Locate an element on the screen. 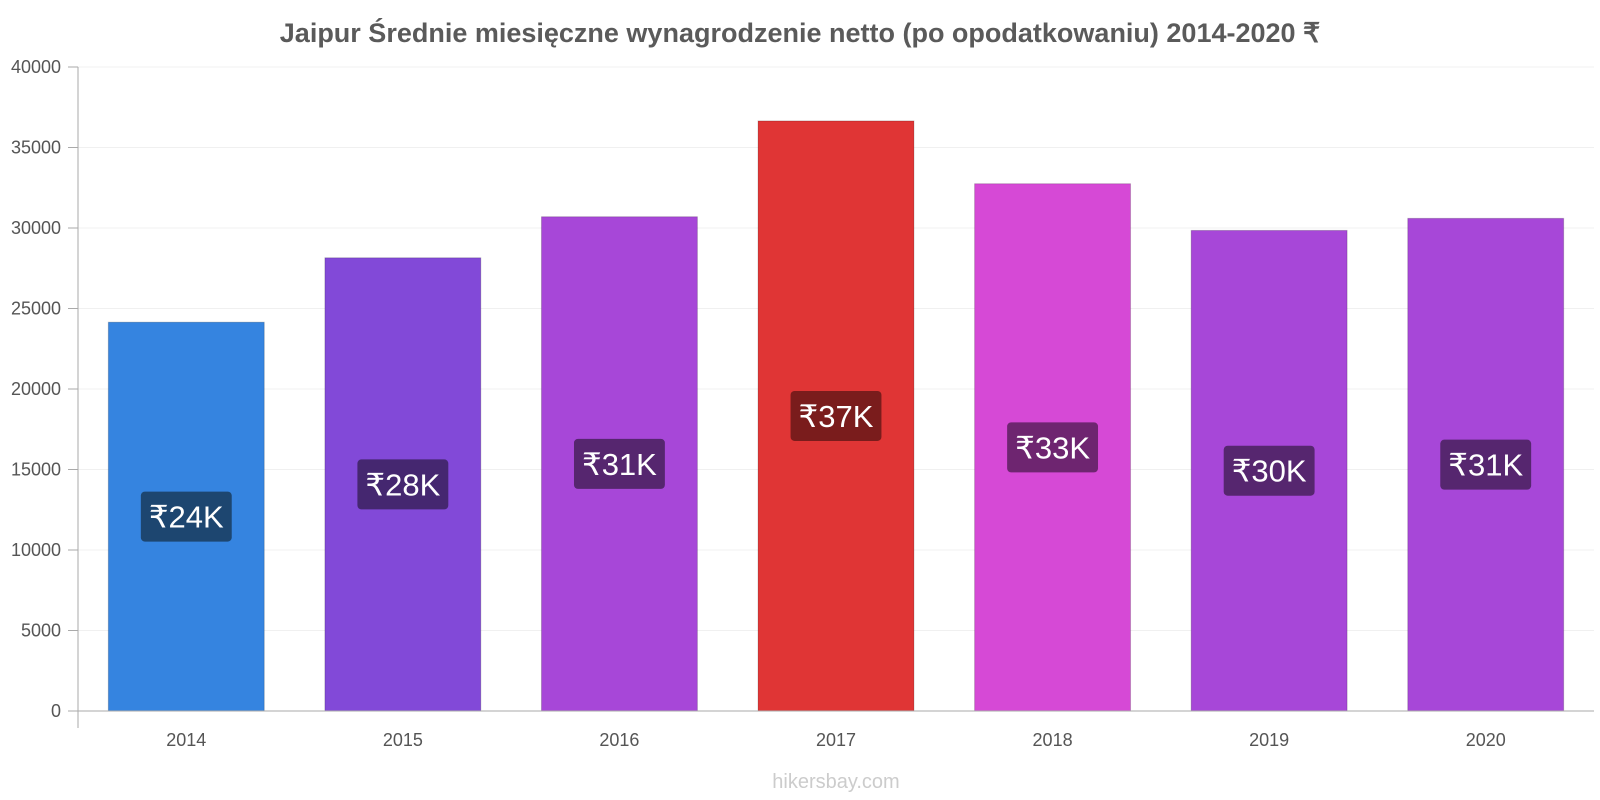 The height and width of the screenshot is (800, 1600). data-label-2014: ₹24K is located at coordinates (186, 516).